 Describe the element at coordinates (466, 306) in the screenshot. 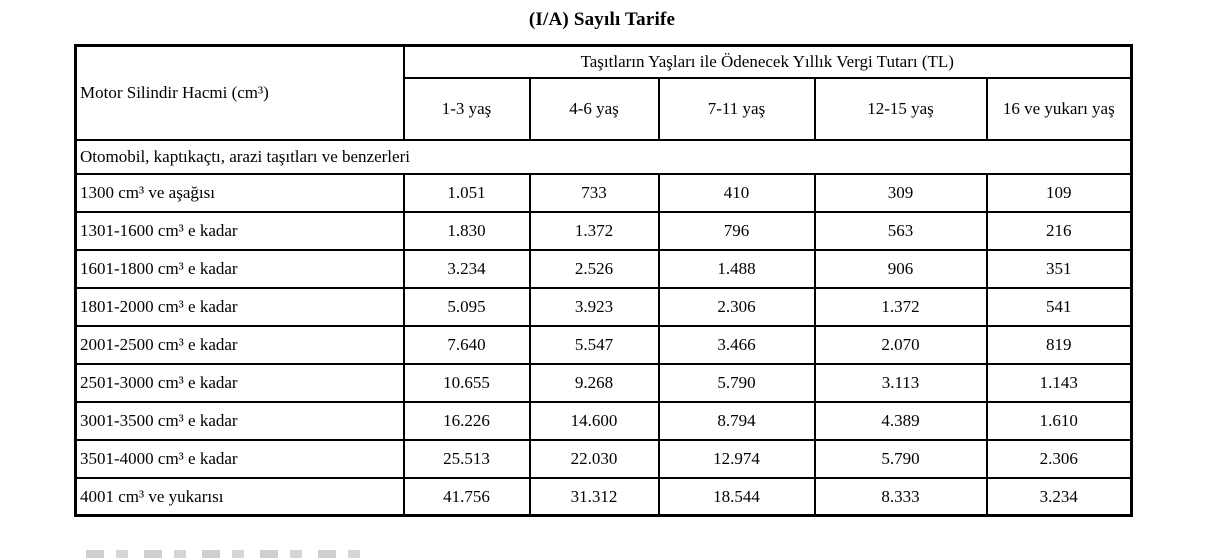

I see `tax-value-cell: 5.095` at that location.